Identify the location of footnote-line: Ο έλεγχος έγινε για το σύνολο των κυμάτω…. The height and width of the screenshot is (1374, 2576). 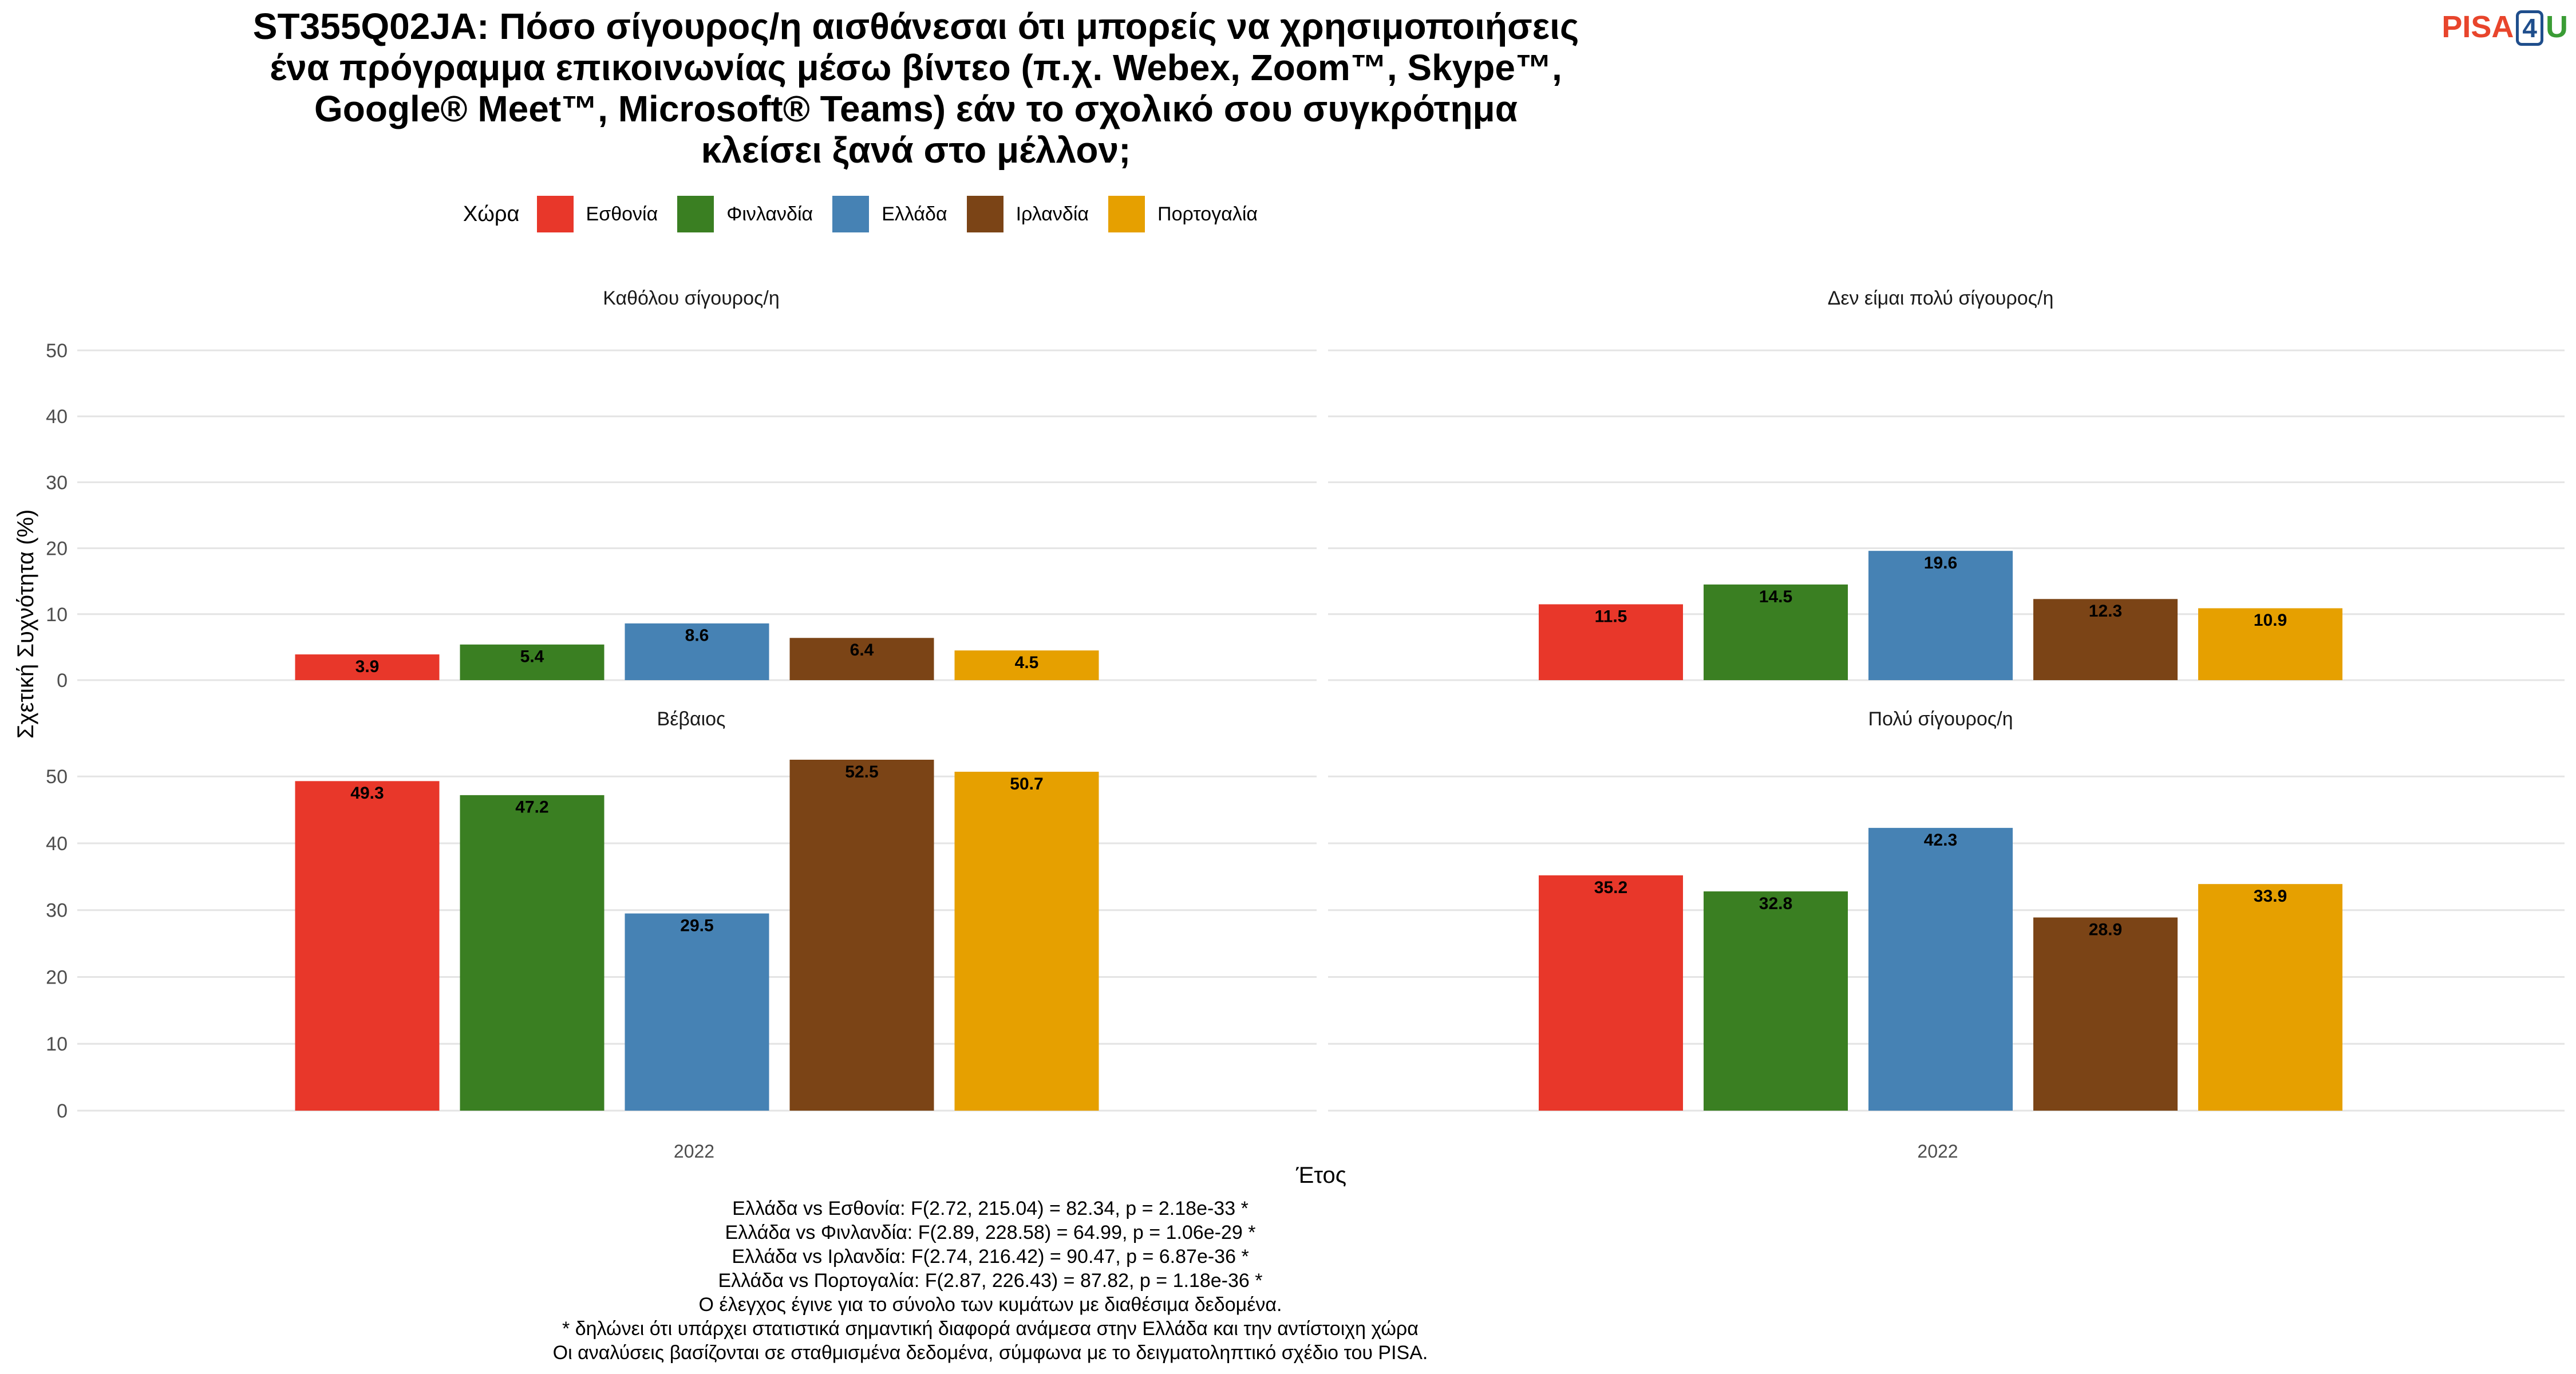
(990, 1305).